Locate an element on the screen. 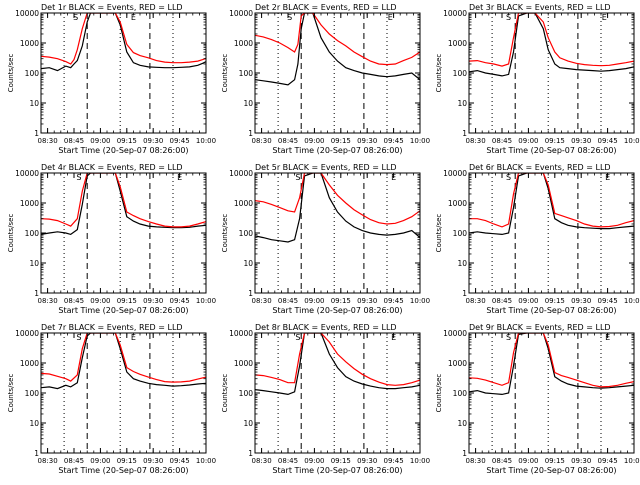 Image resolution: width=640 pixels, height=485 pixels. panel-title: Det 8r BLACK = Events, RED = LLD is located at coordinates (326, 327).